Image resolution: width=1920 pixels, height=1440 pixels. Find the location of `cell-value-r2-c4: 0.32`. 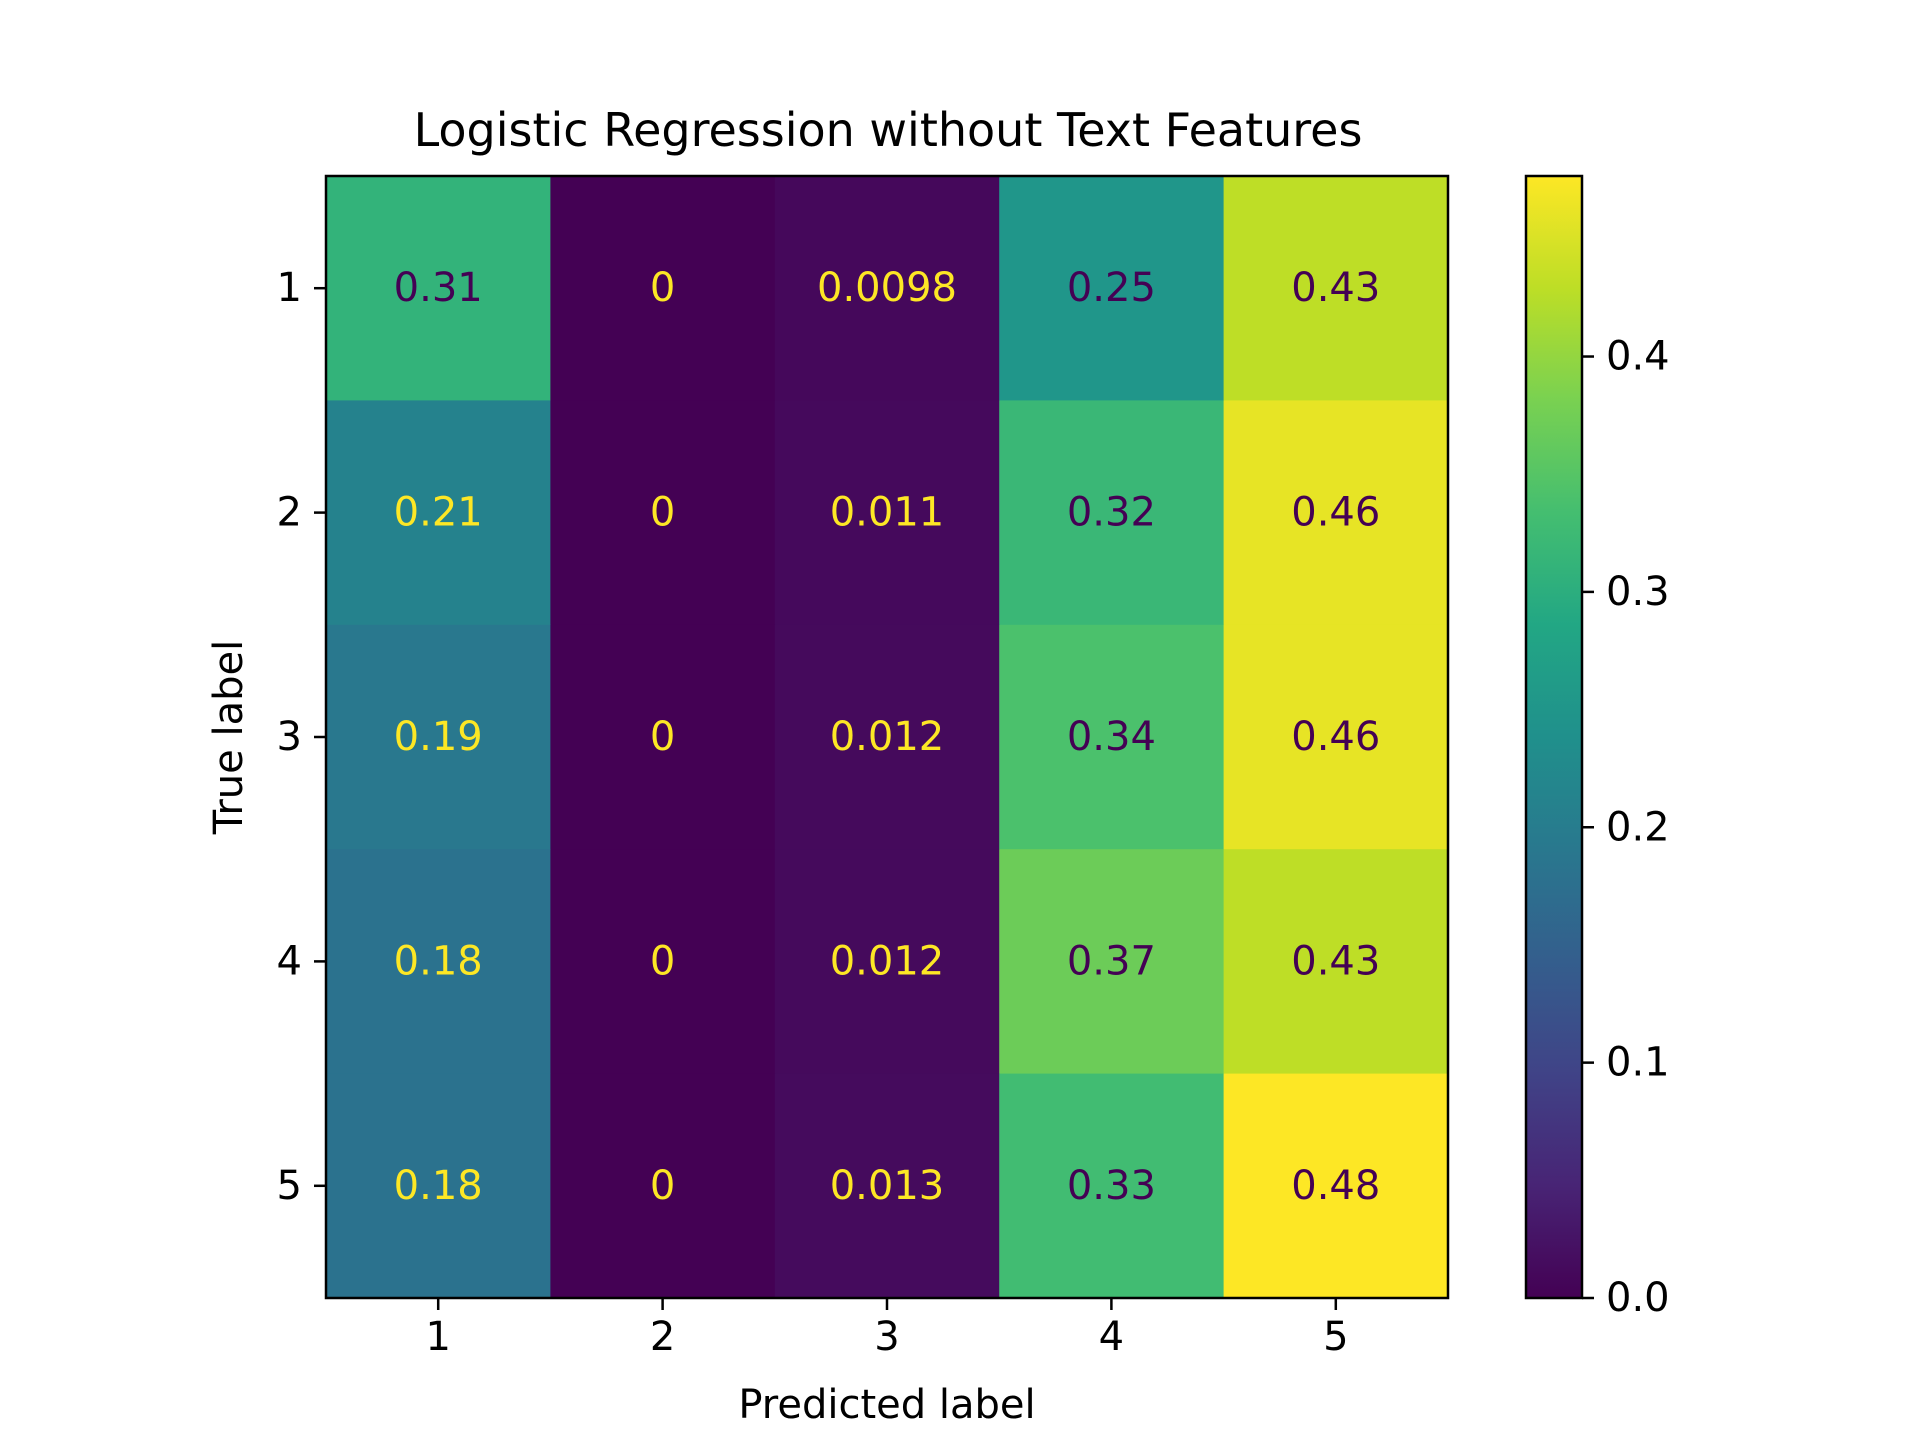

cell-value-r2-c4: 0.32 is located at coordinates (1111, 513).